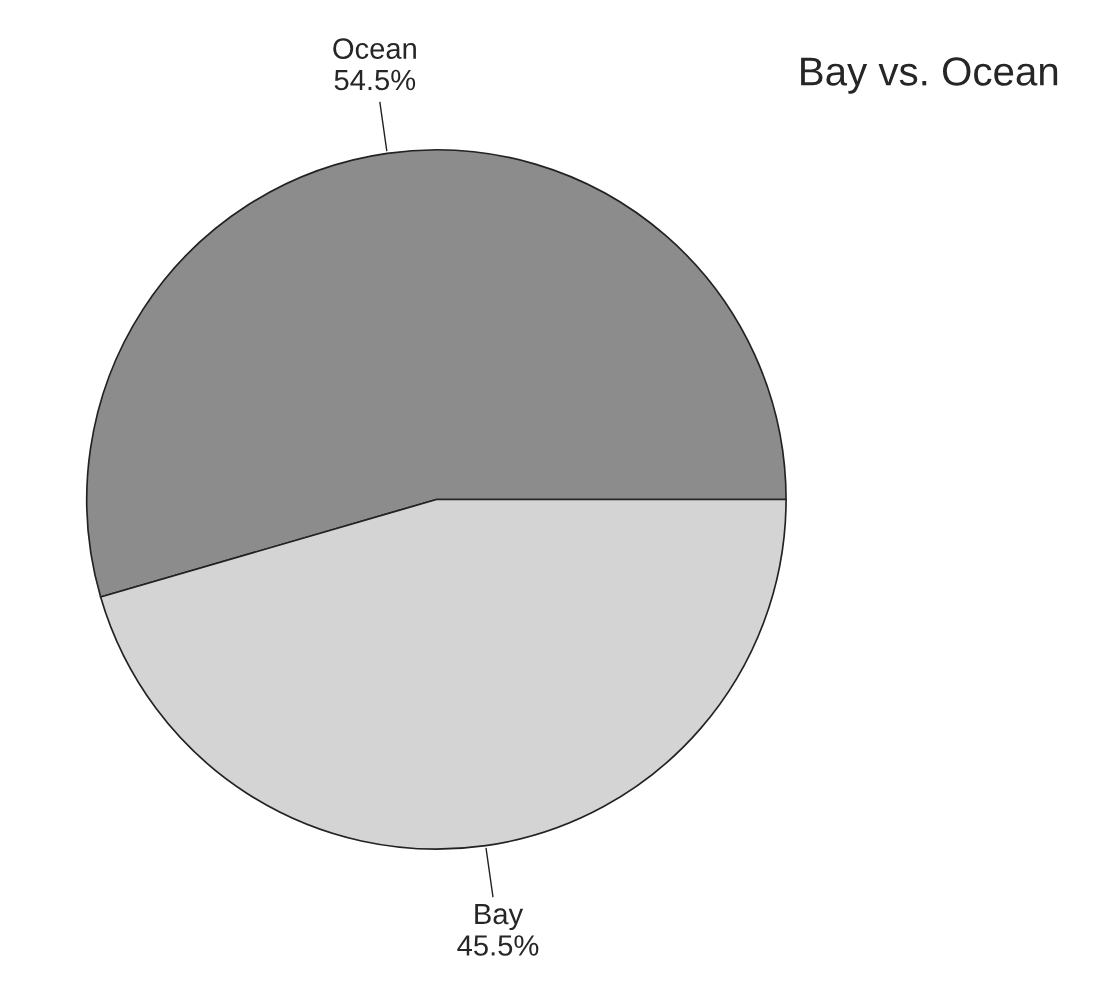 Image resolution: width=1119 pixels, height=999 pixels. Describe the element at coordinates (498, 945) in the screenshot. I see `data-label: 45.5%` at that location.